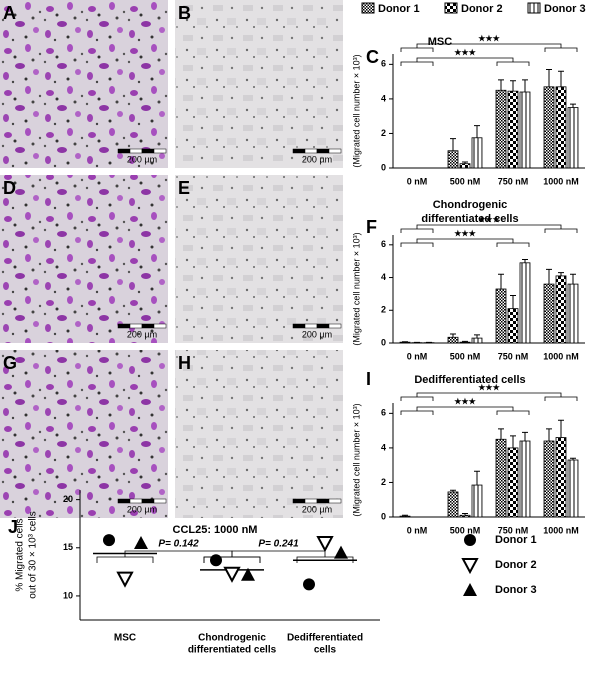 This screenshot has width=600, height=684. Describe the element at coordinates (10, 363) in the screenshot. I see `panel-label: G` at that location.